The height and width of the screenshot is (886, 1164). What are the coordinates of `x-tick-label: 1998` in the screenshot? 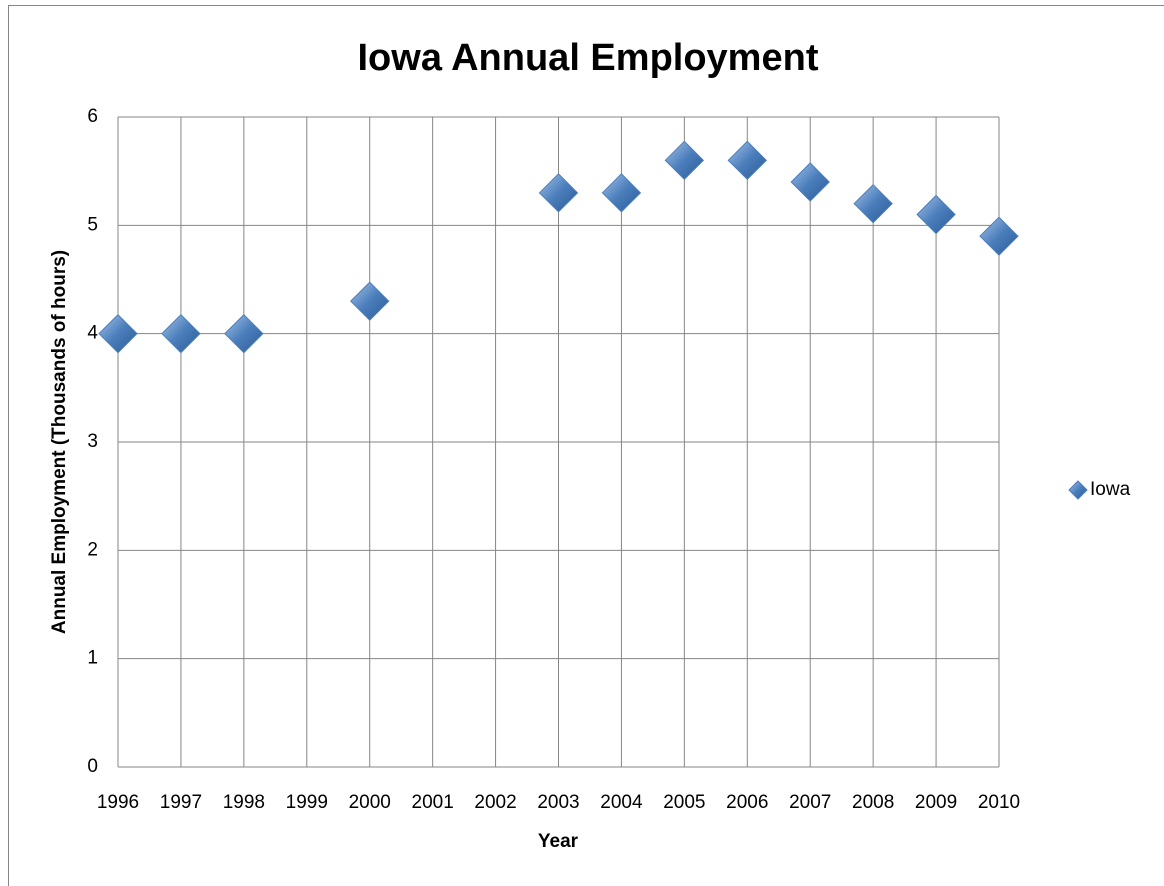 It's located at (244, 802).